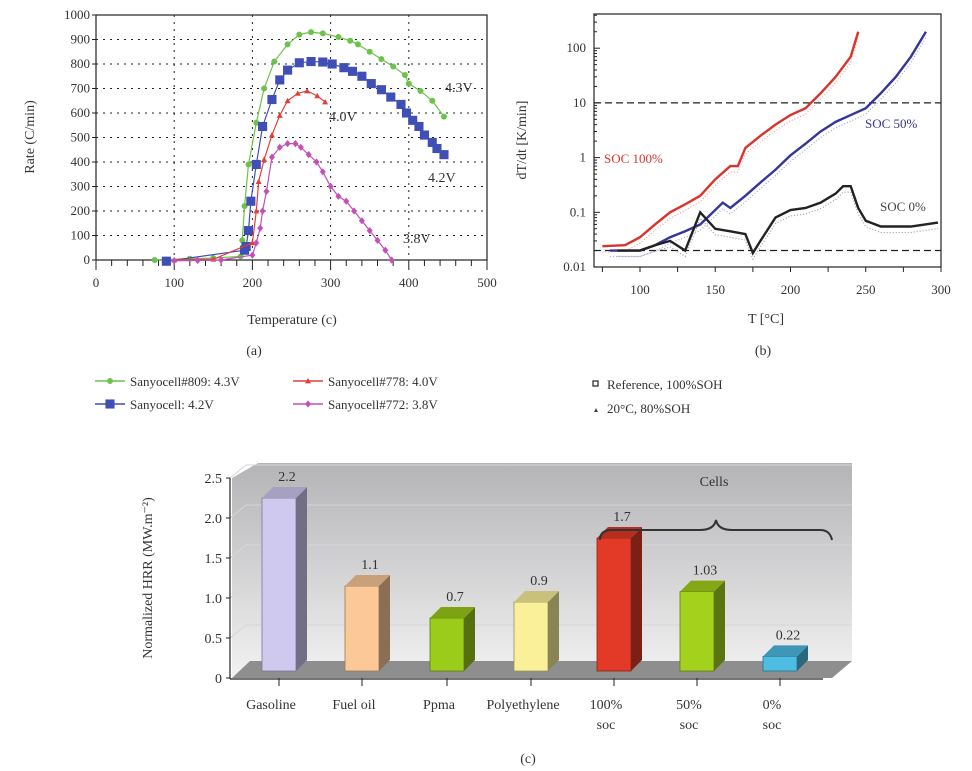  Describe the element at coordinates (785, 650) in the screenshot. I see `bar-0-soc: 0.22` at that location.